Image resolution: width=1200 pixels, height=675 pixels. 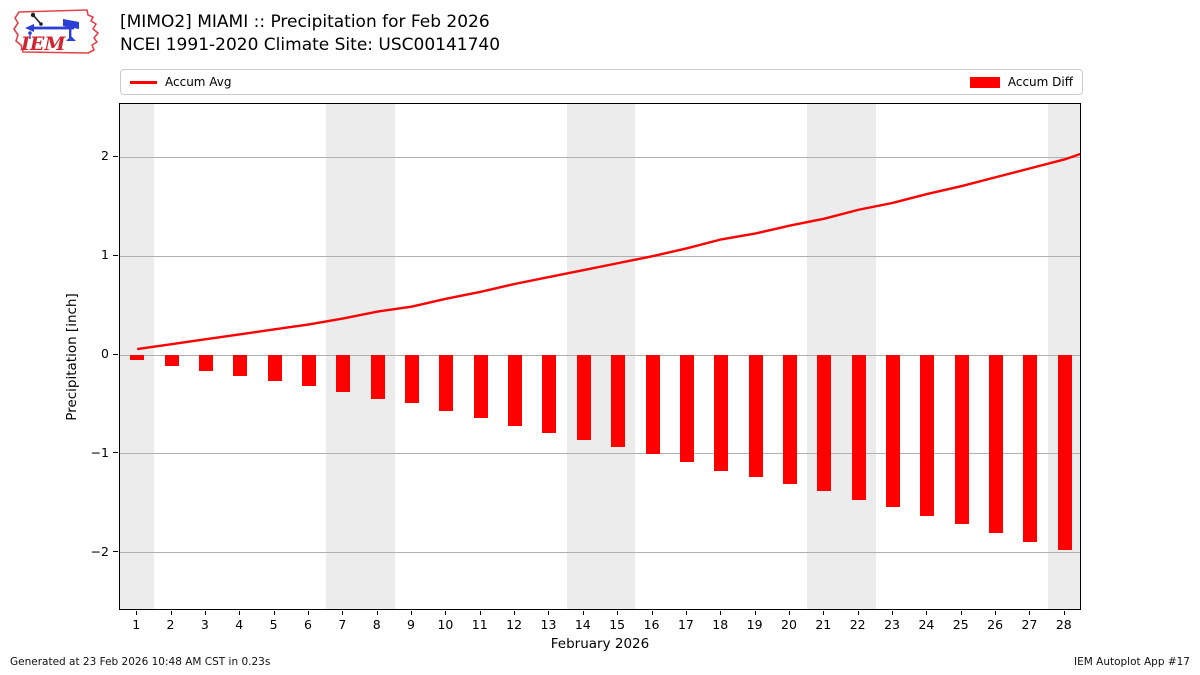 What do you see at coordinates (310, 45) in the screenshot?
I see `chart-title-line2: NCEI 1991-2020 Climate Site: USC00141740` at bounding box center [310, 45].